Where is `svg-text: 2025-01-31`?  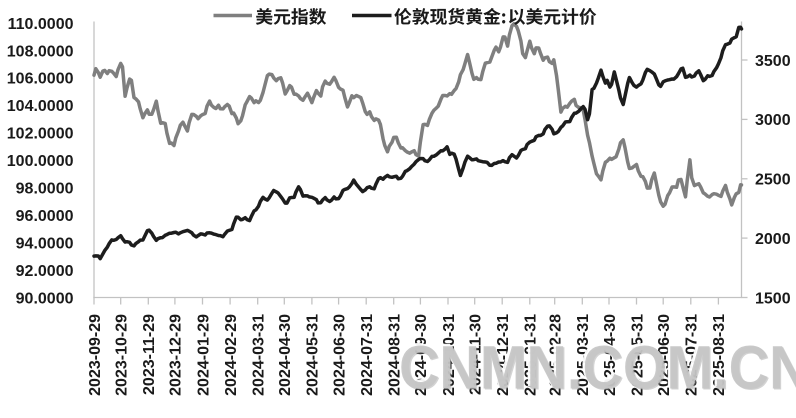 svg-text: 2025-01-31 is located at coordinates (531, 355).